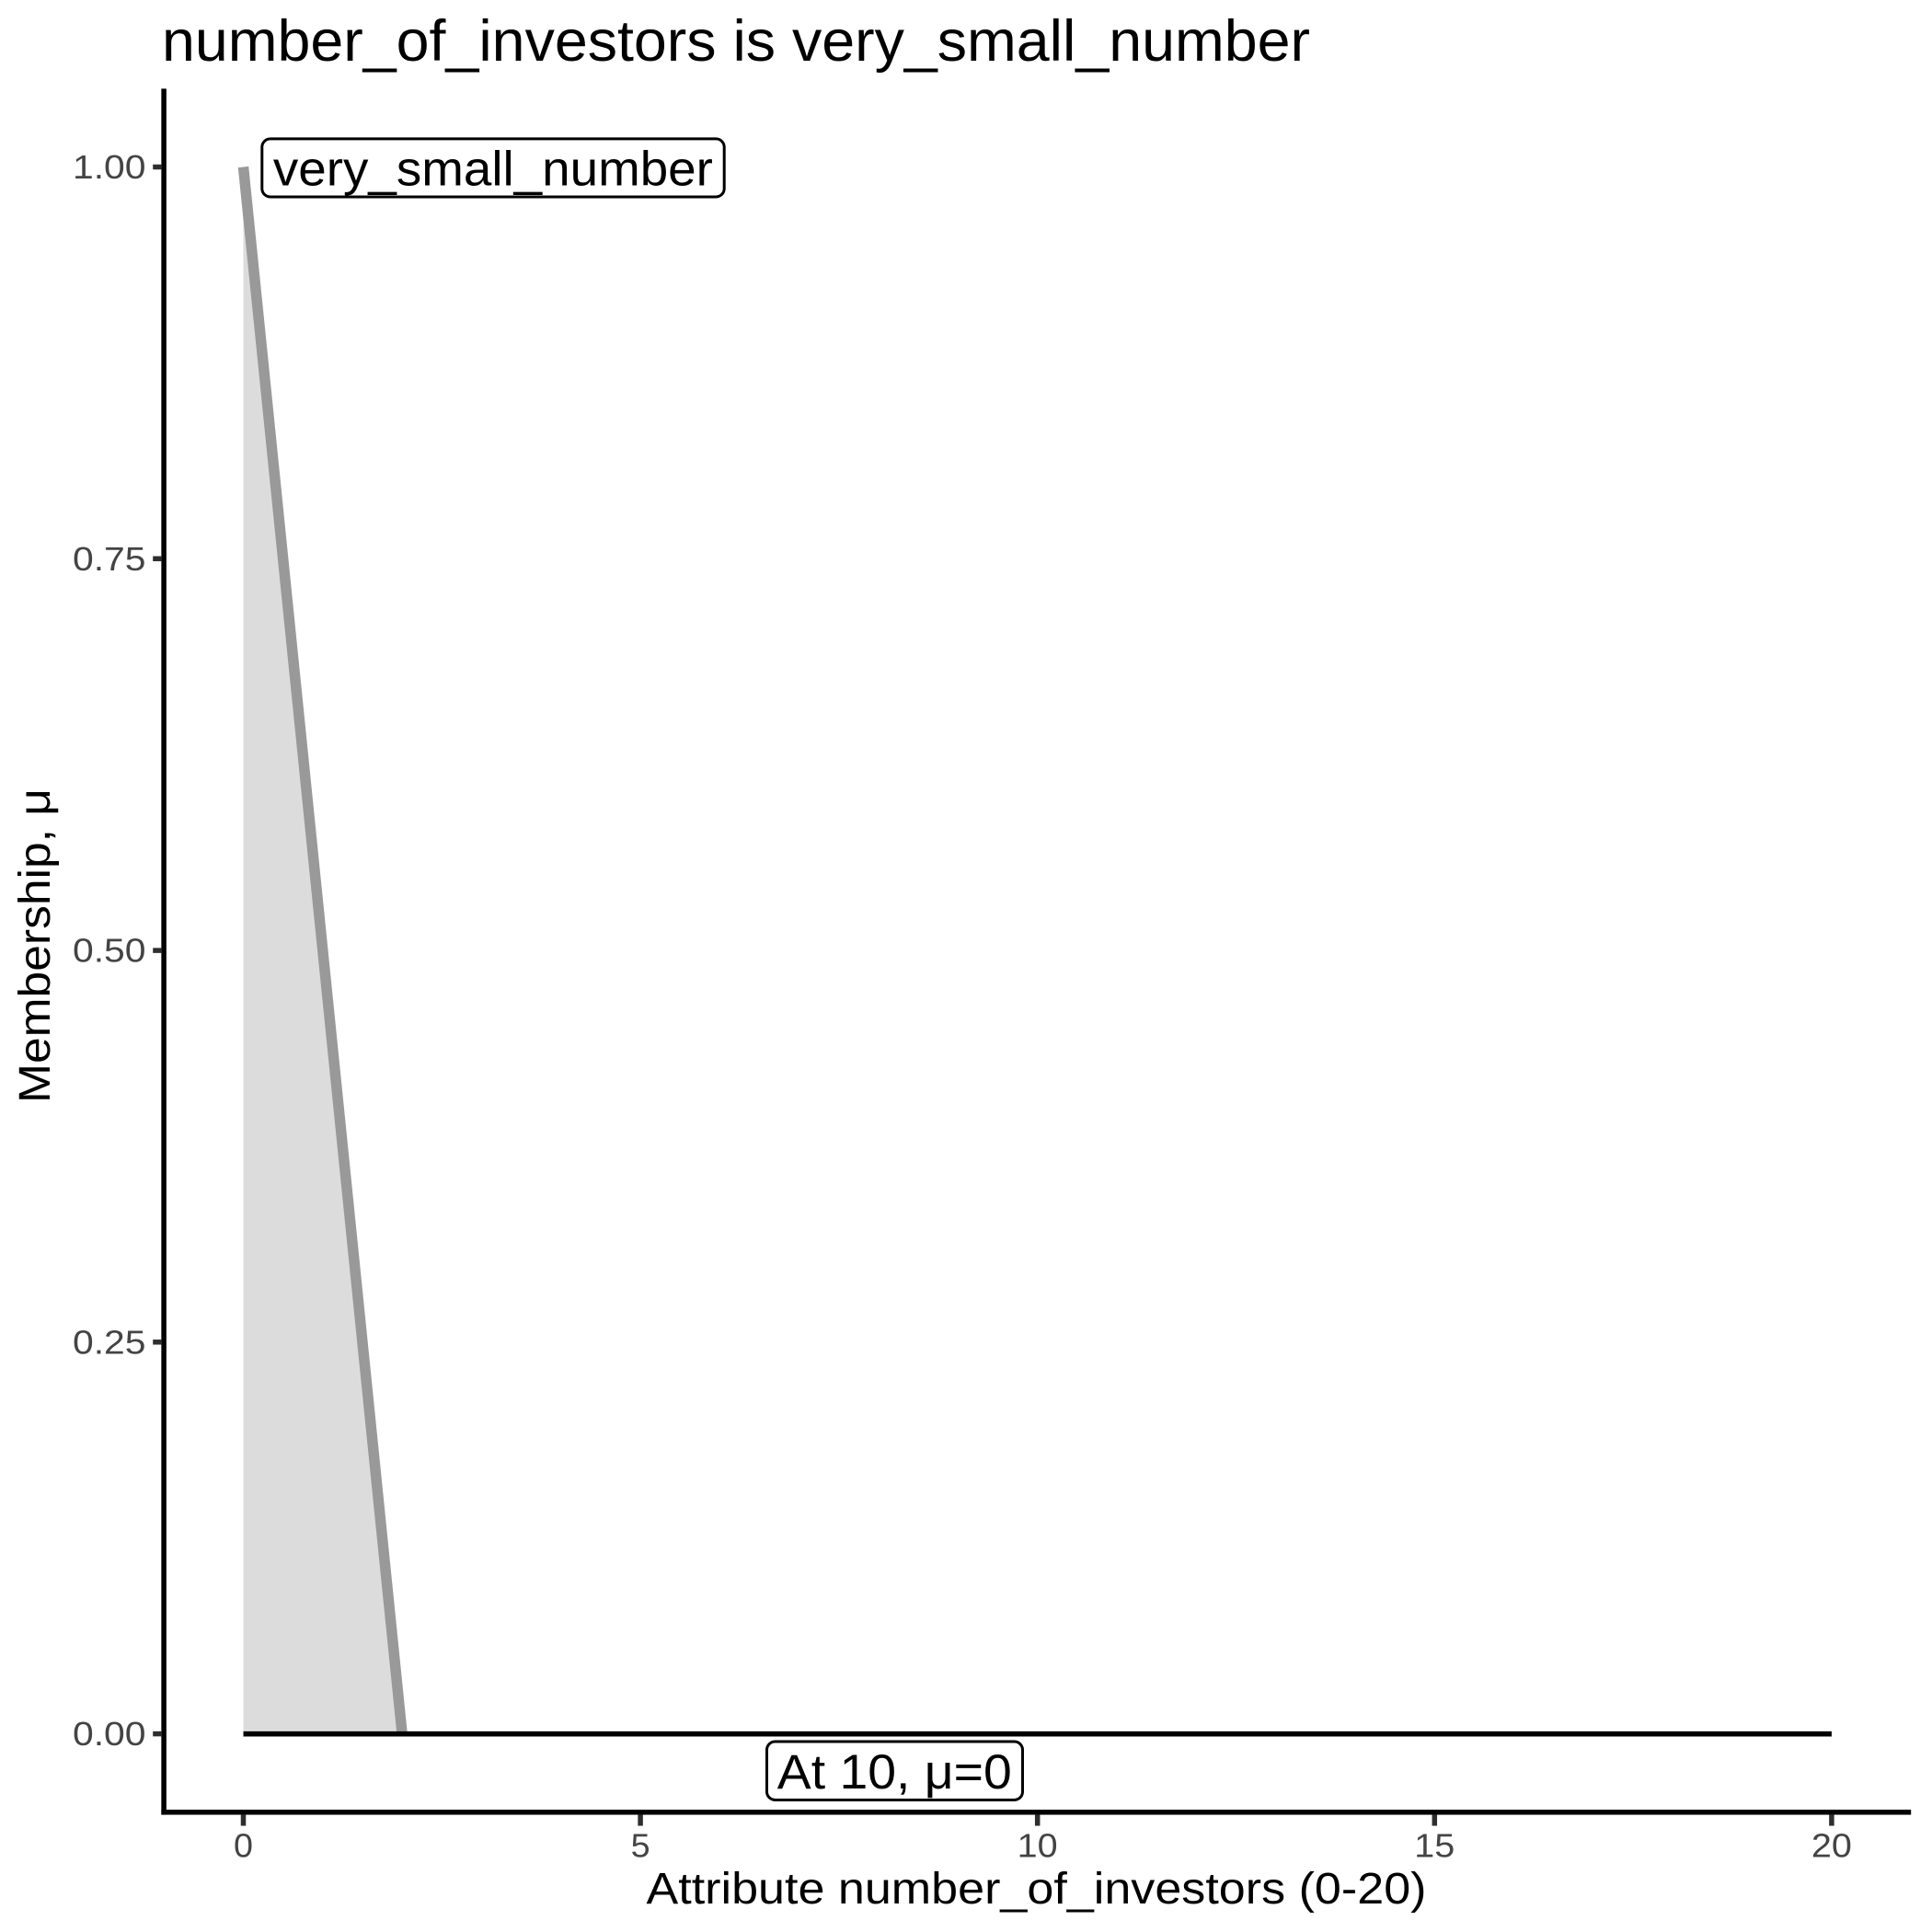  What do you see at coordinates (736, 41) in the screenshot?
I see `svg-text:number_of_investors is very_sm: number_of_investors is very_small_number` at bounding box center [736, 41].